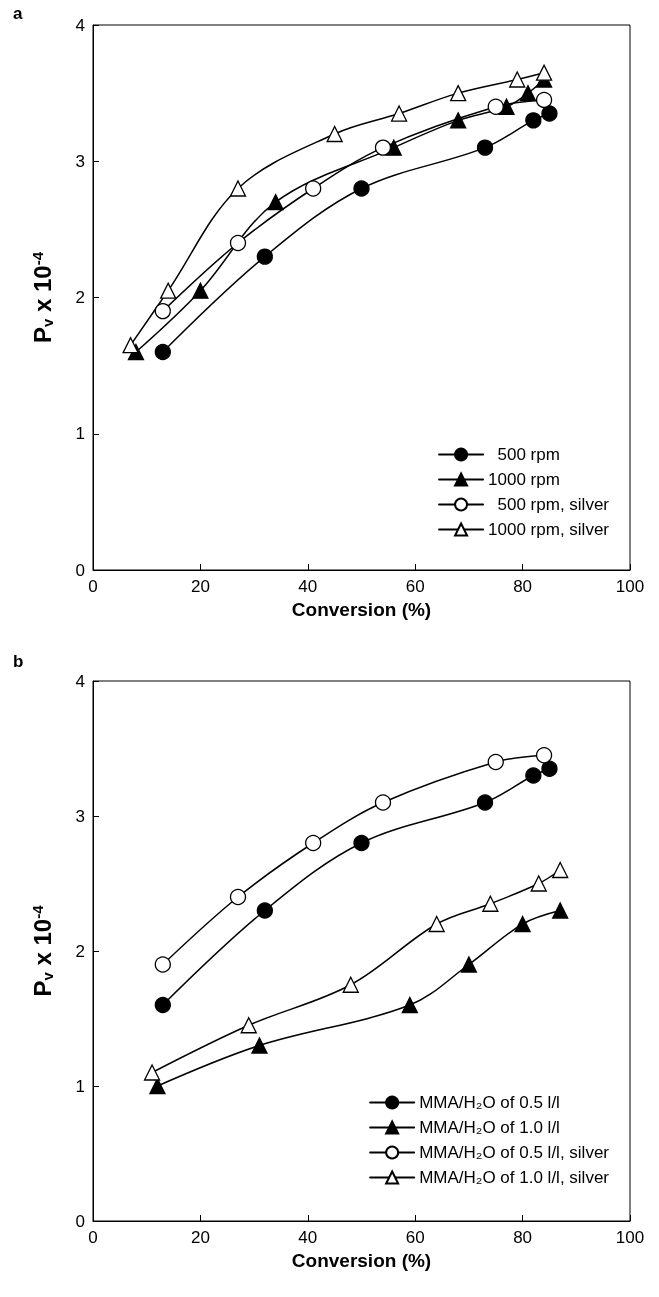 This screenshot has height=1297, width=659. Describe the element at coordinates (489, 1102) in the screenshot. I see `legend-label: MMA/H₂O of 0.5 l/l` at that location.